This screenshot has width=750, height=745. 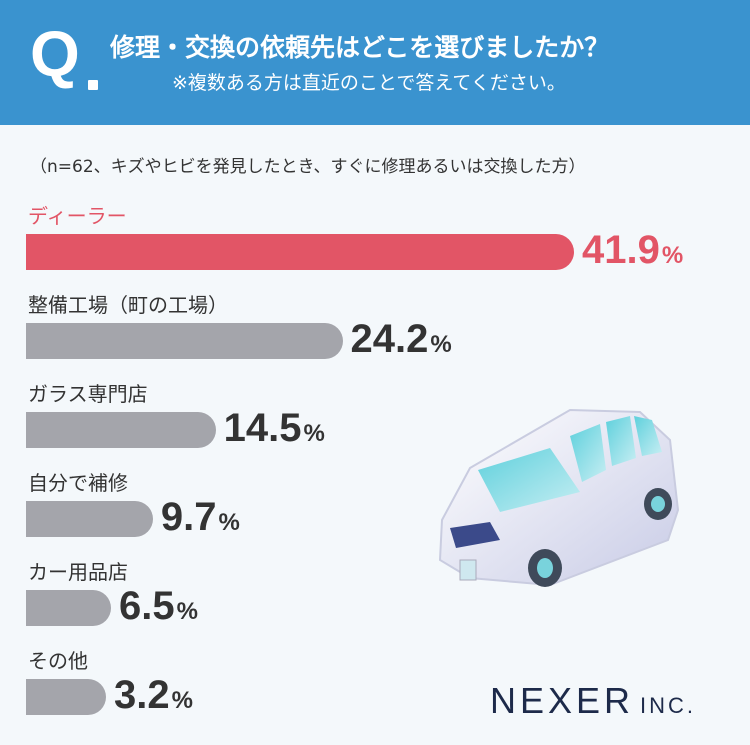 I want to click on bar-value-number: 6.5, so click(x=147, y=606).